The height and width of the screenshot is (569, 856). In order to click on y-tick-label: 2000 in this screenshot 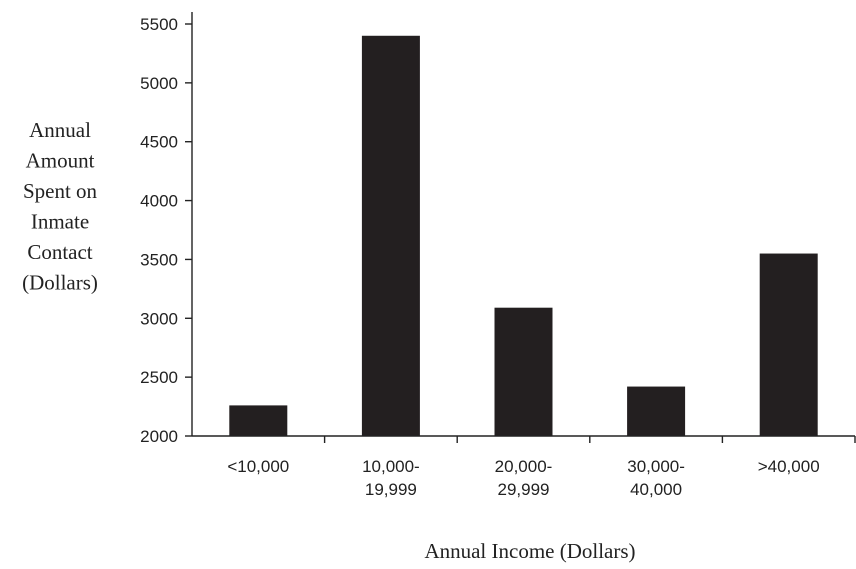, I will do `click(159, 436)`.